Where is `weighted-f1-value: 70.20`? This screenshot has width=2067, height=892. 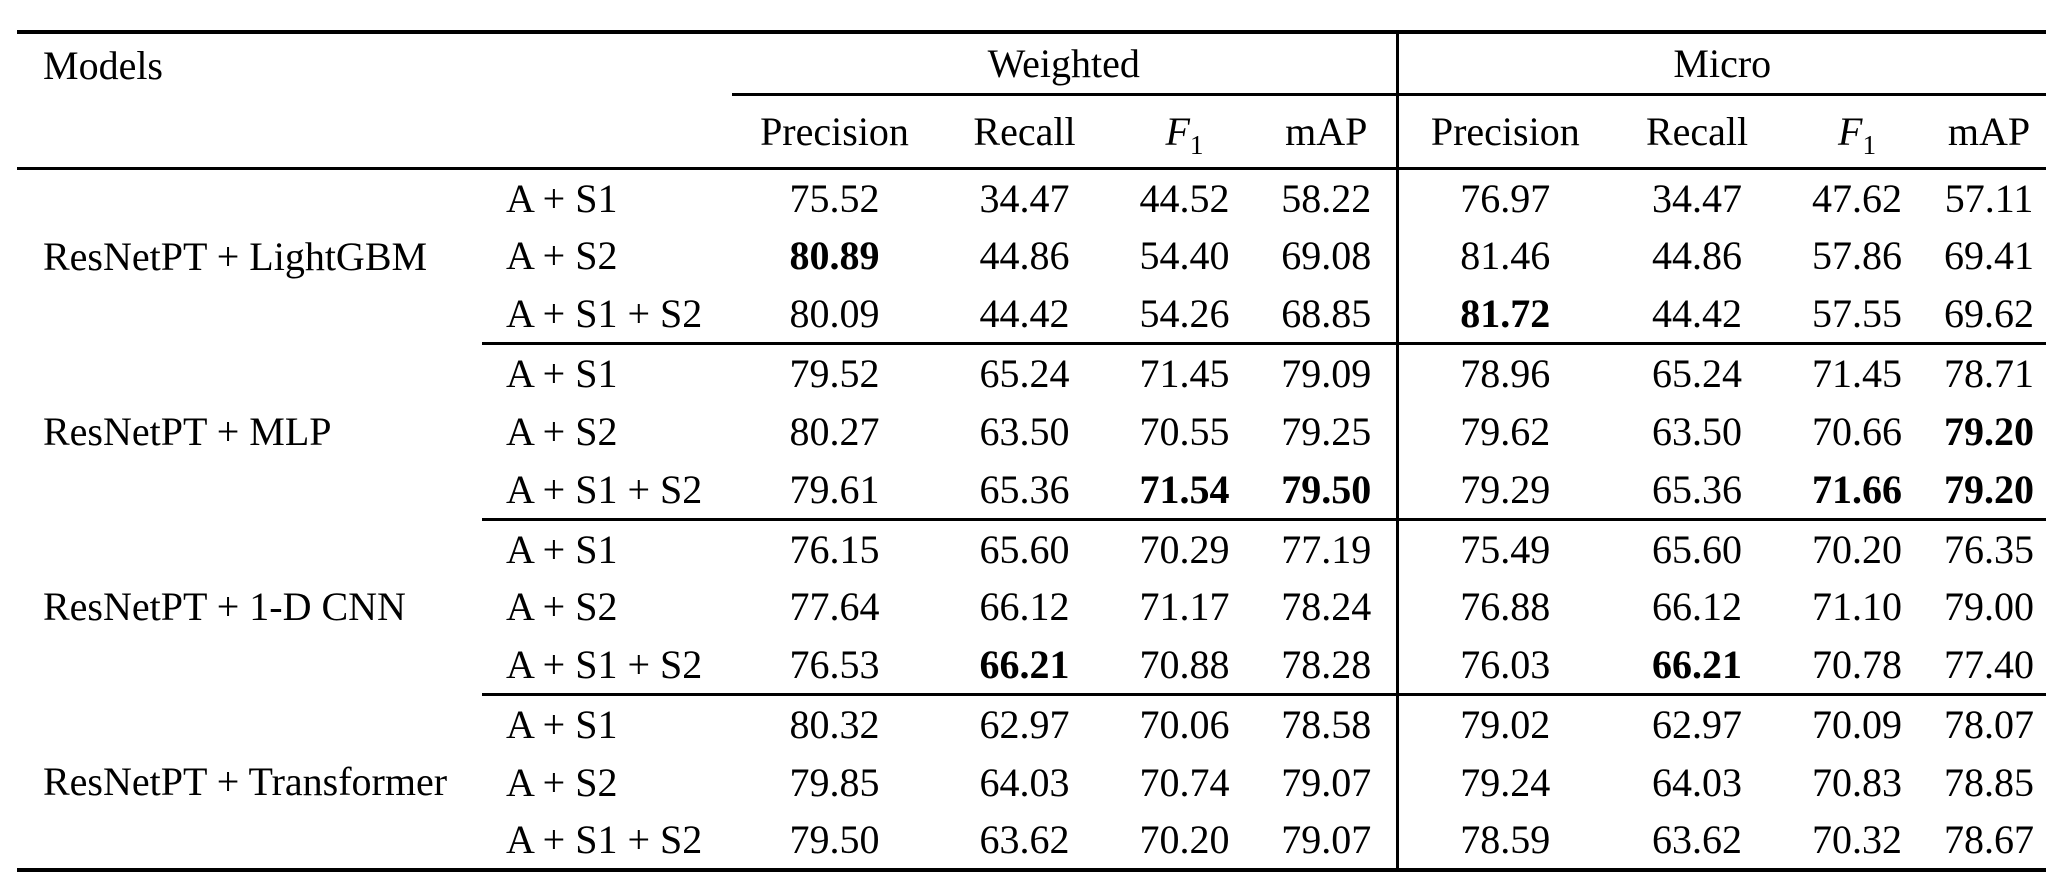
weighted-f1-value: 70.20 is located at coordinates (1184, 840).